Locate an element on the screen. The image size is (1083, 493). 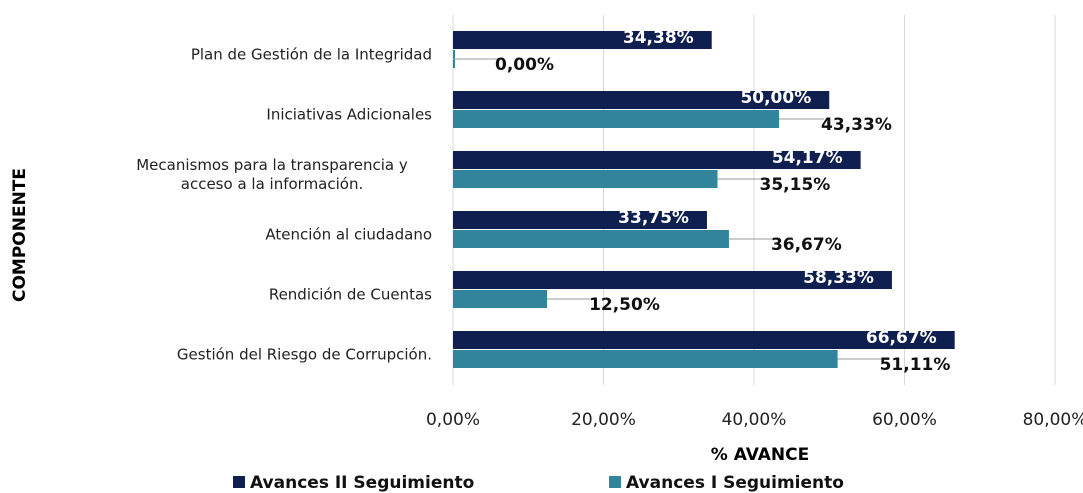
data-label: 54,17% is located at coordinates (807, 158).